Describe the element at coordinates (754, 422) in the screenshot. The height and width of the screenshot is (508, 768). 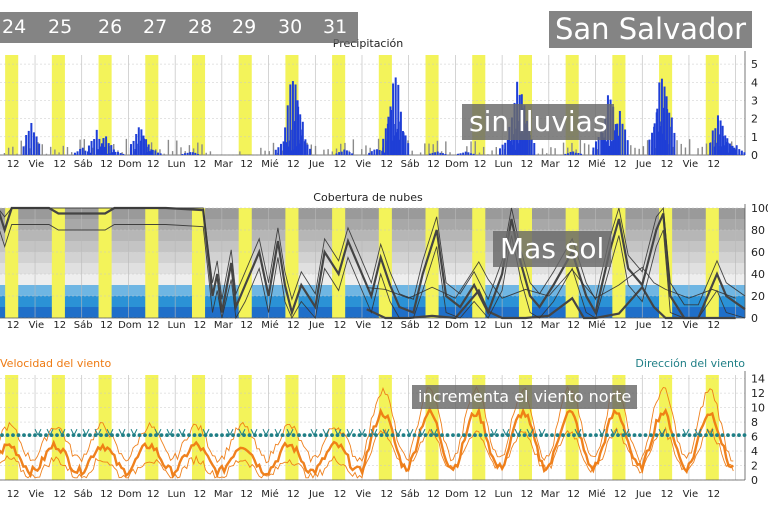
I see `y-tick-label: 8` at that location.